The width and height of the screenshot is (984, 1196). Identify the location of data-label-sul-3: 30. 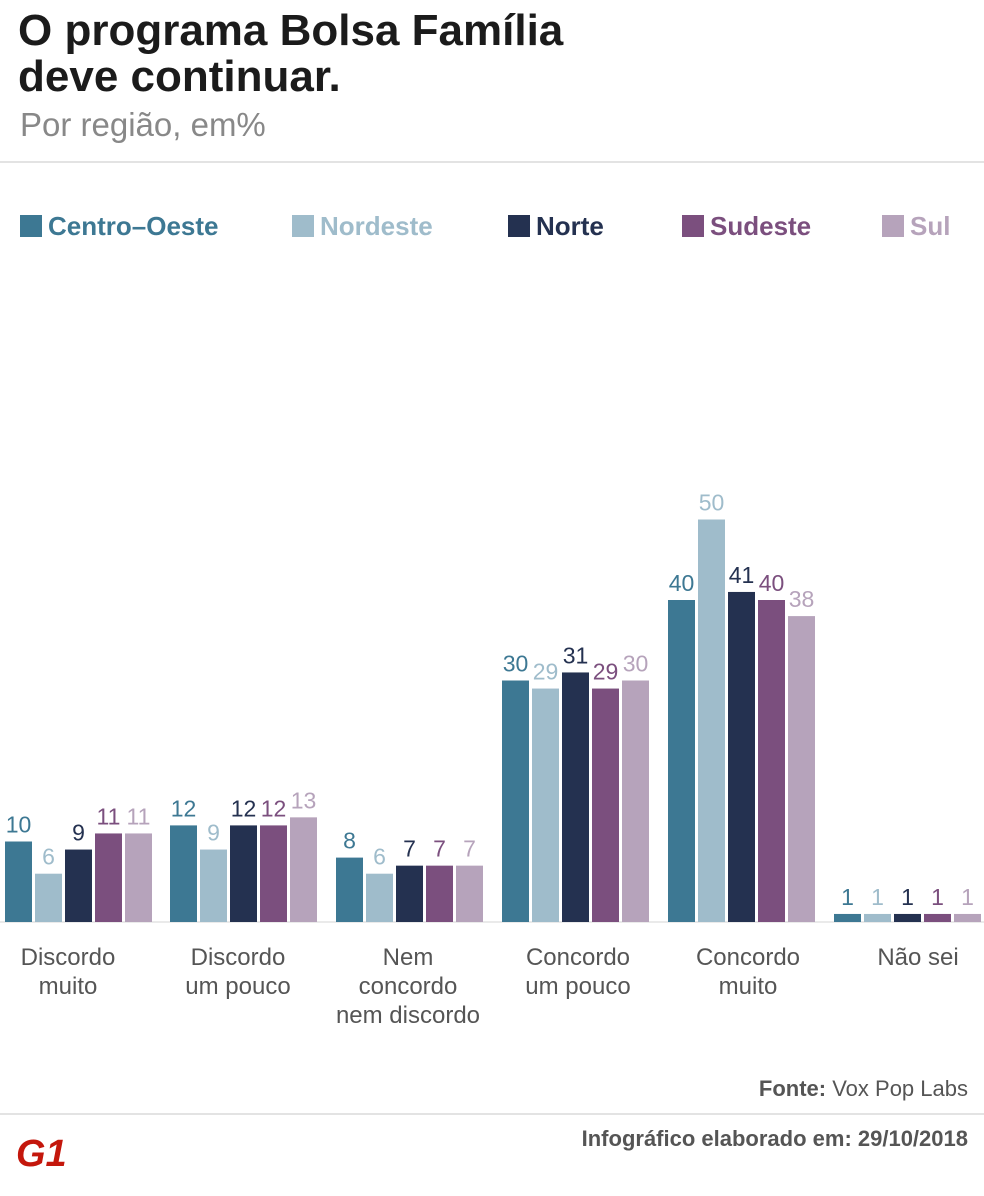
(636, 664).